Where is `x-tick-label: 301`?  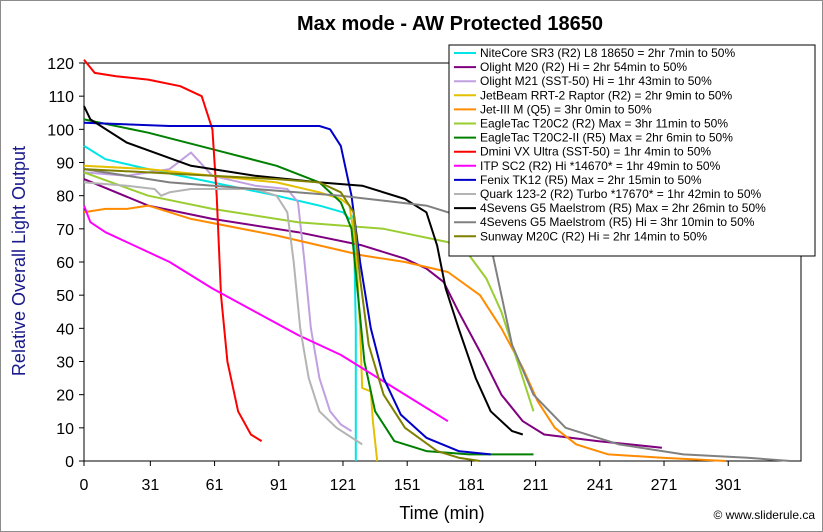
x-tick-label: 301 is located at coordinates (728, 485).